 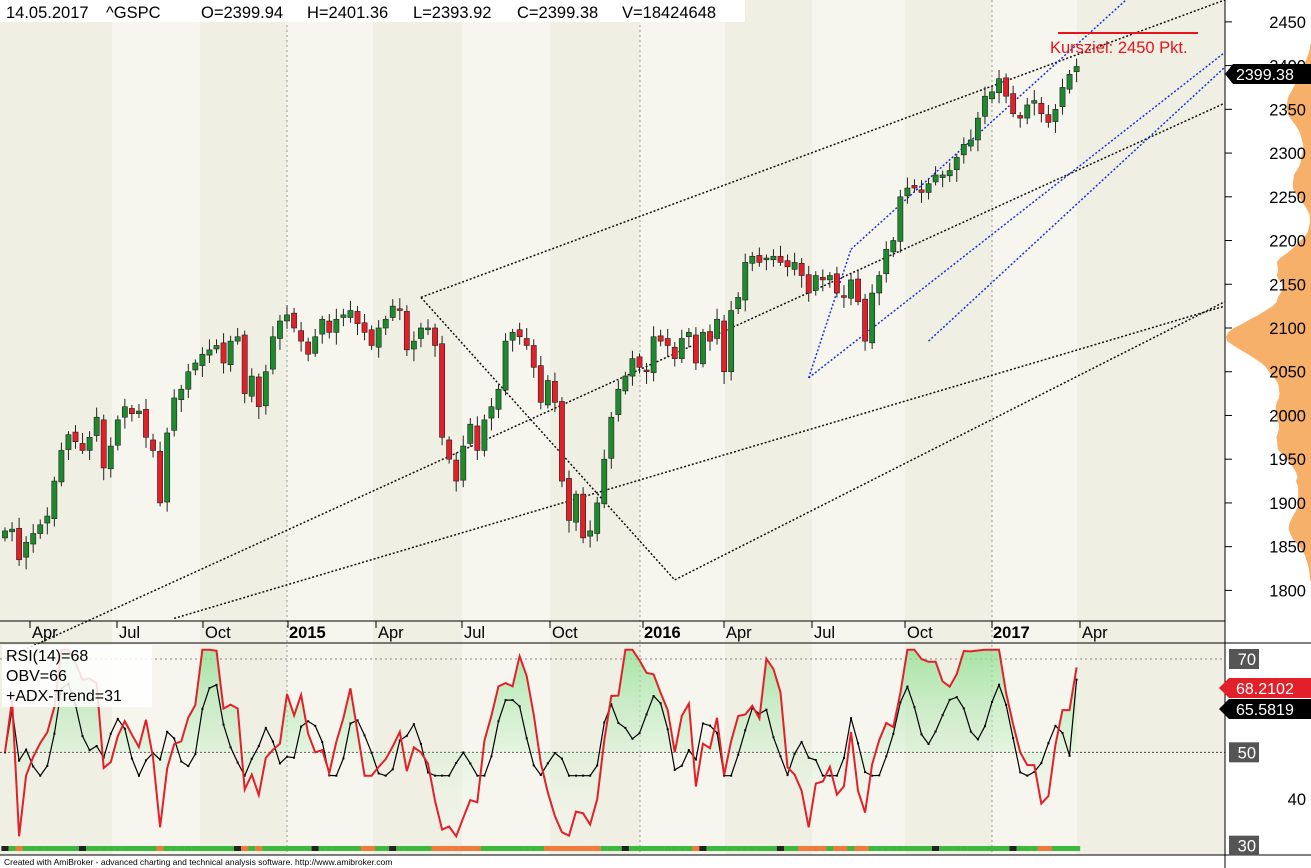 What do you see at coordinates (858, 427) in the screenshot?
I see `background-band` at bounding box center [858, 427].